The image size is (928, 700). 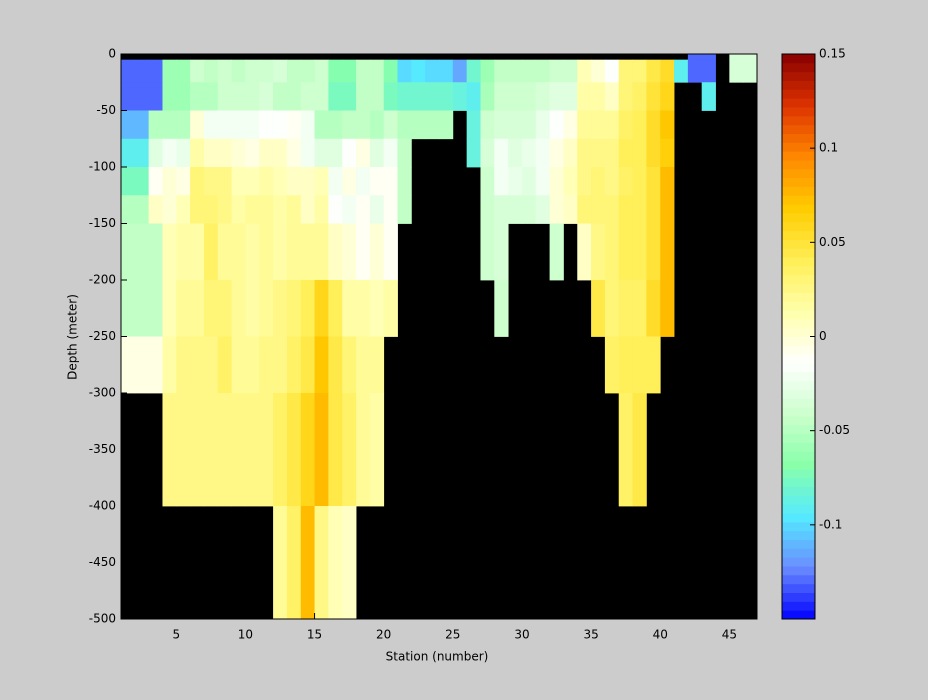 I want to click on y-tick-label: -400, so click(x=102, y=506).